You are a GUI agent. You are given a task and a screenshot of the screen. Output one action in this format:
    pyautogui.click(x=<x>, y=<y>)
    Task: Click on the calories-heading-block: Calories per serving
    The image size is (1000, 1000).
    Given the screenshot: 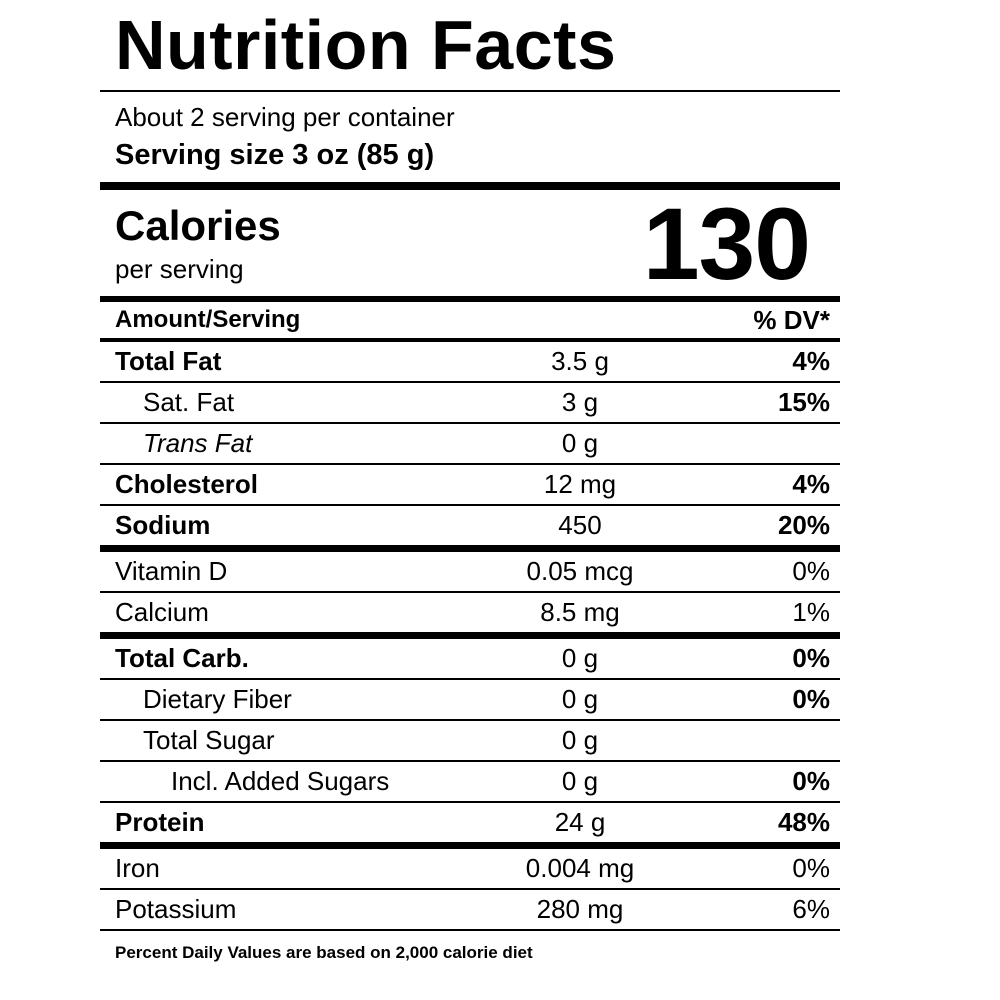 What is the action you would take?
    pyautogui.click(x=198, y=243)
    